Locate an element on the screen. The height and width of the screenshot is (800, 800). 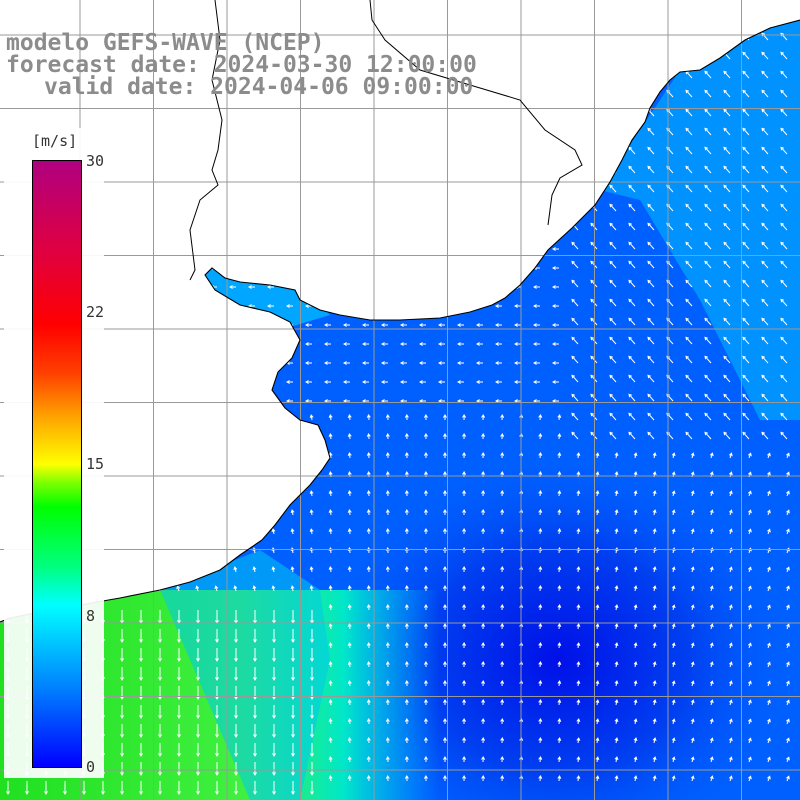
colorbar-unit: [m/s] is located at coordinates (55, 141).